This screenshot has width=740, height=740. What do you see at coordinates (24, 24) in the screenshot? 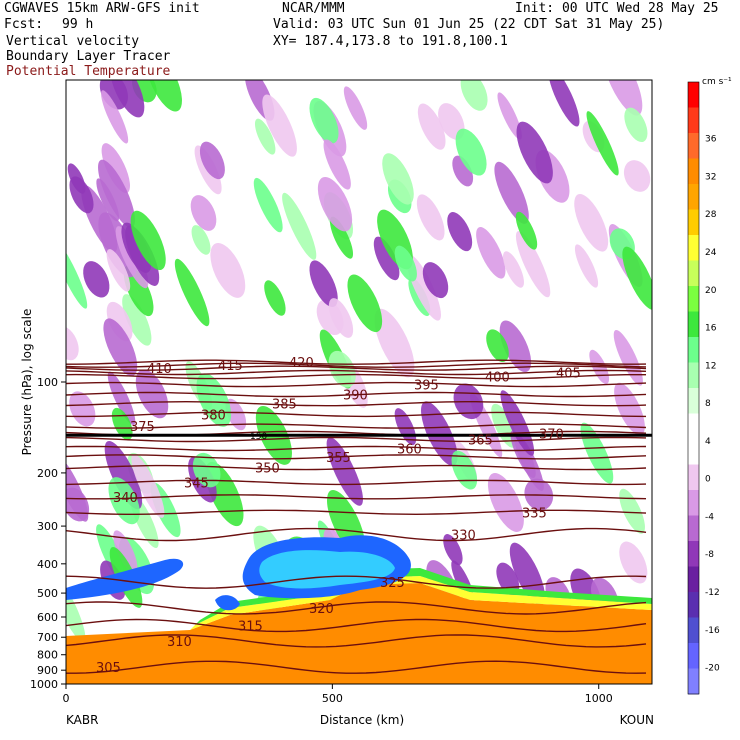
I see `header-fcst-label: Fcst:` at bounding box center [24, 24].